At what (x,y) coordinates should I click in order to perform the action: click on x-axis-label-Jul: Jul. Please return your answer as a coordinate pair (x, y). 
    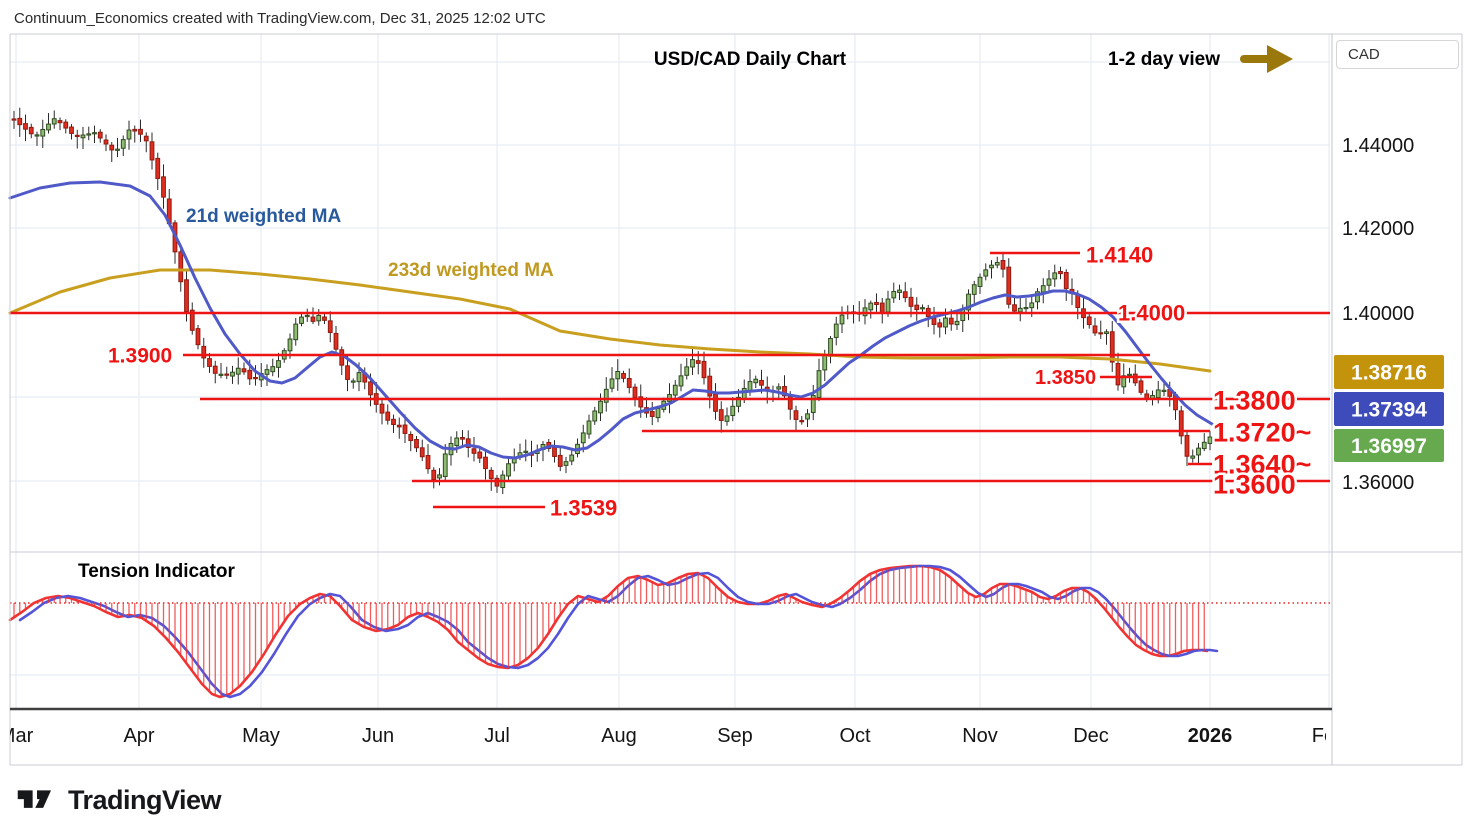
    Looking at the image, I should click on (497, 736).